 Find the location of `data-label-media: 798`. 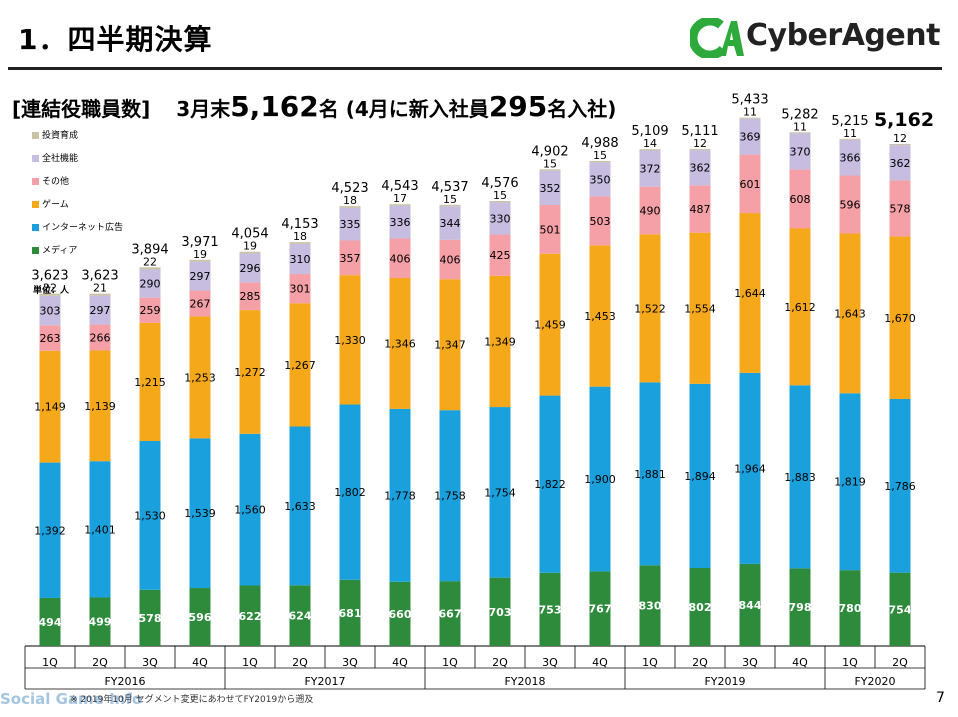

data-label-media: 798 is located at coordinates (800, 607).